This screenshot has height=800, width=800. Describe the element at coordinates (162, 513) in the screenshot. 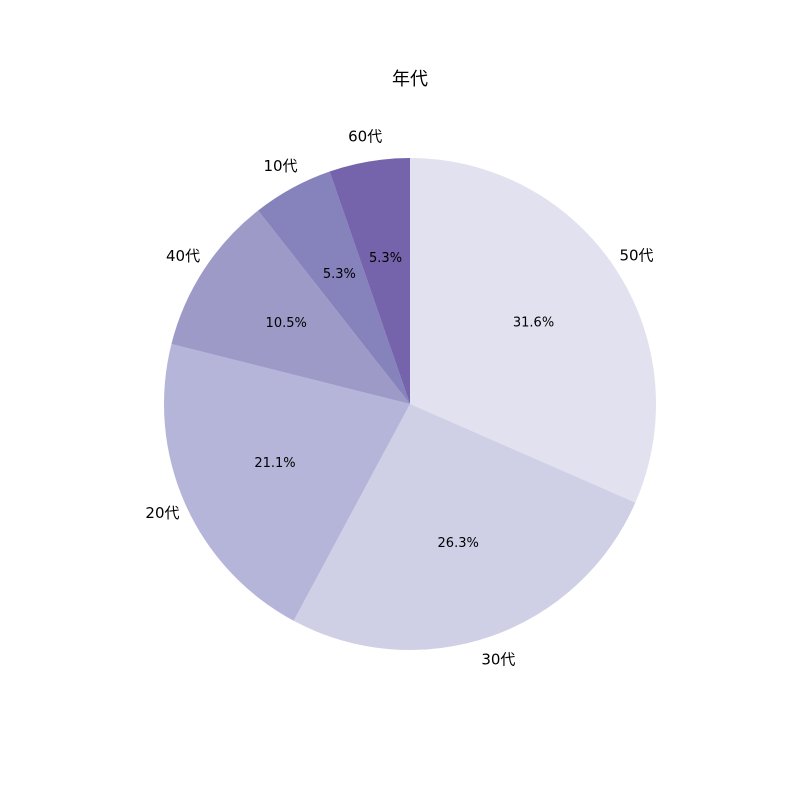

I see `category-label: 20代` at that location.